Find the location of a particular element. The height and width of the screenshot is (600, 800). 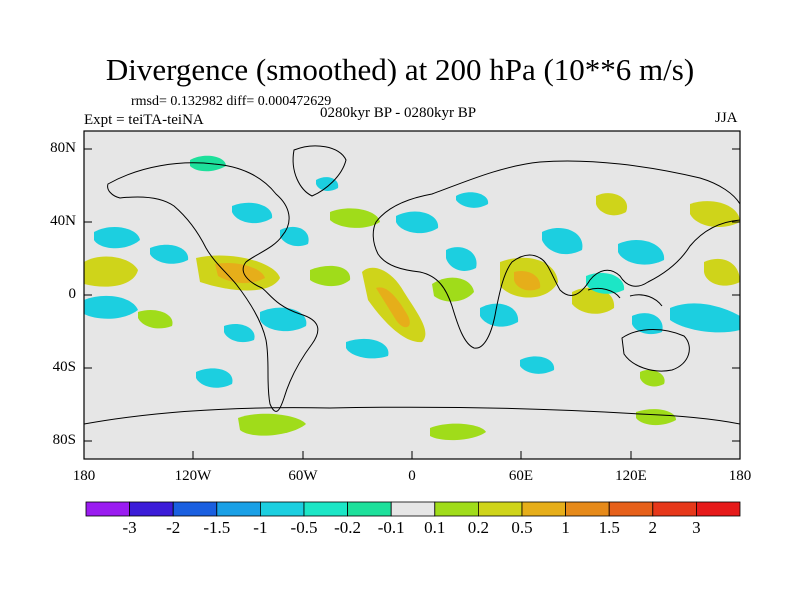

lon-label-120e: 120E is located at coordinates (631, 476).